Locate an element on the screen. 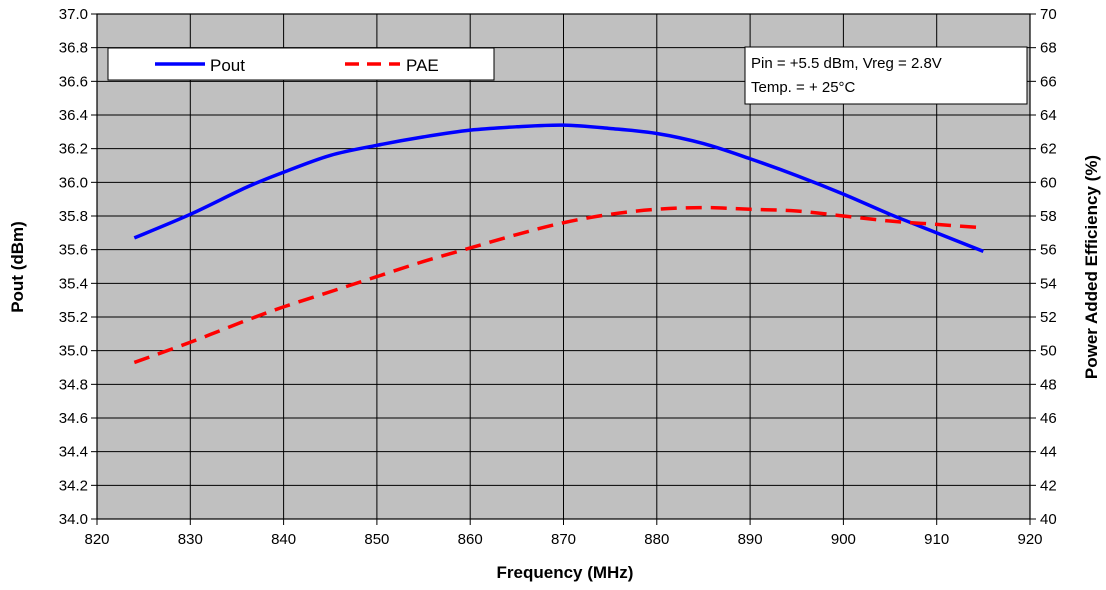  y2-tick-label: 40 is located at coordinates (1048, 519).